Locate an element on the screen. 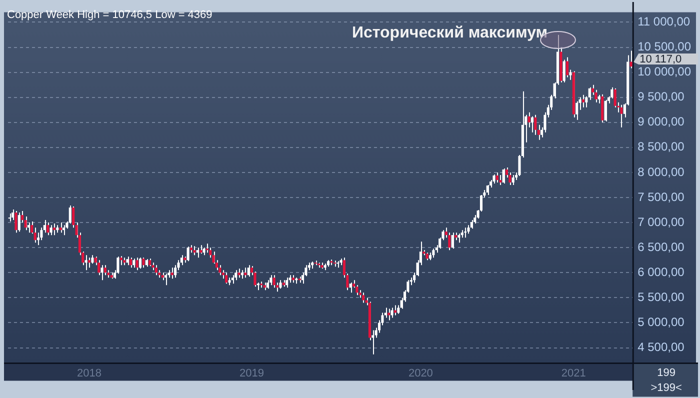 The image size is (700, 398). y-tick-label: 5 000,00 is located at coordinates (661, 322).